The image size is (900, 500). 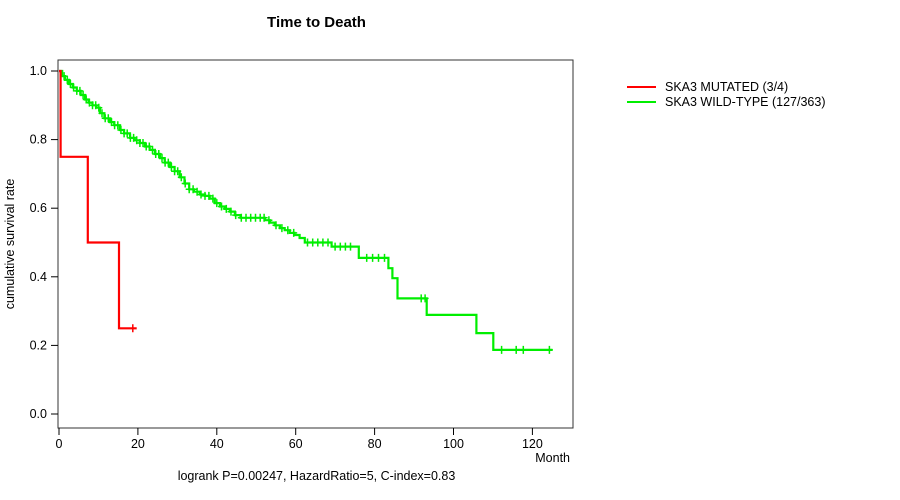 What do you see at coordinates (10, 244) in the screenshot?
I see `y-axis-label: cumulative survival rate` at bounding box center [10, 244].